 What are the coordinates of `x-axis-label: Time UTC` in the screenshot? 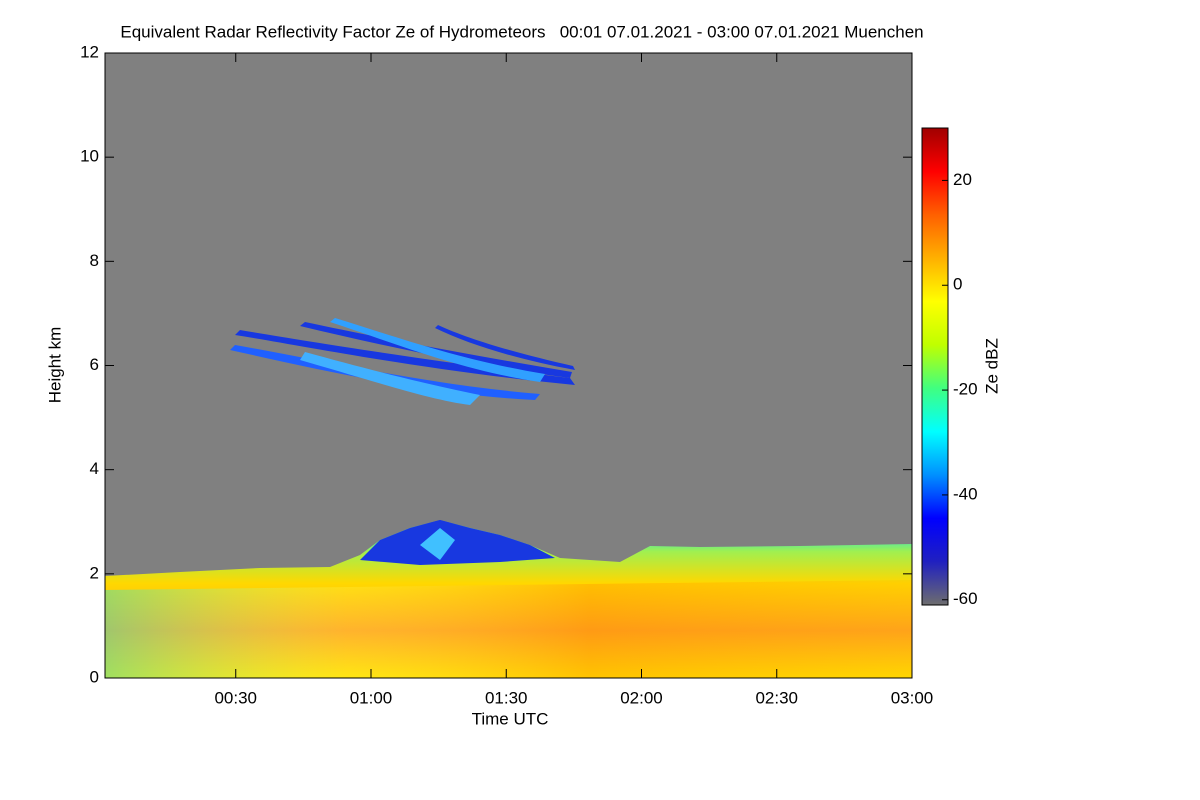 It's located at (510, 718).